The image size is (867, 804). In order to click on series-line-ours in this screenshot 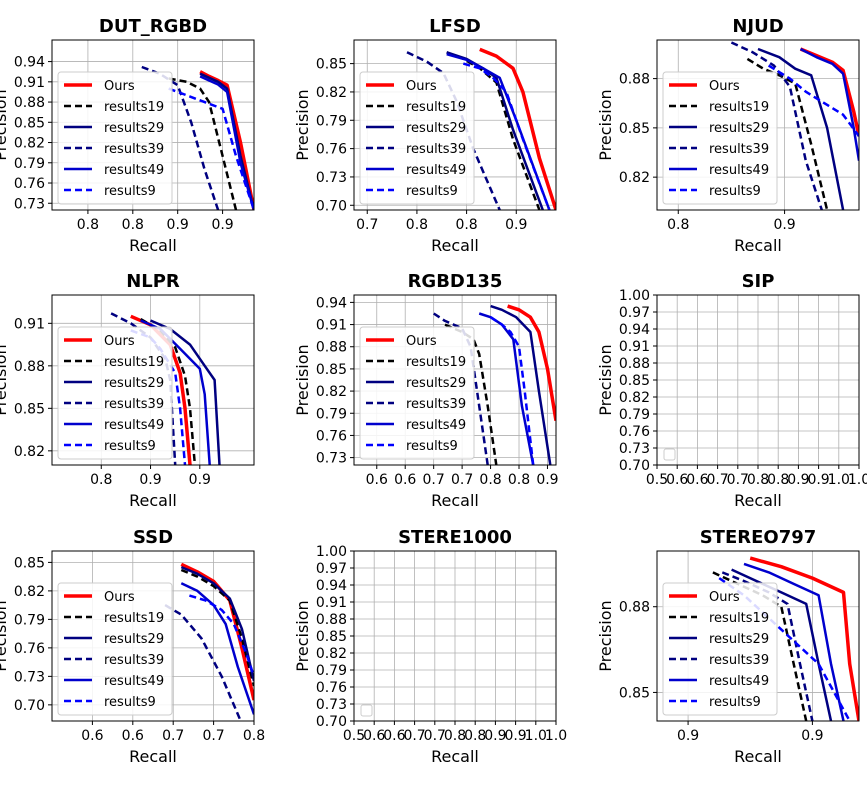, I will do `click(531, 362)`.